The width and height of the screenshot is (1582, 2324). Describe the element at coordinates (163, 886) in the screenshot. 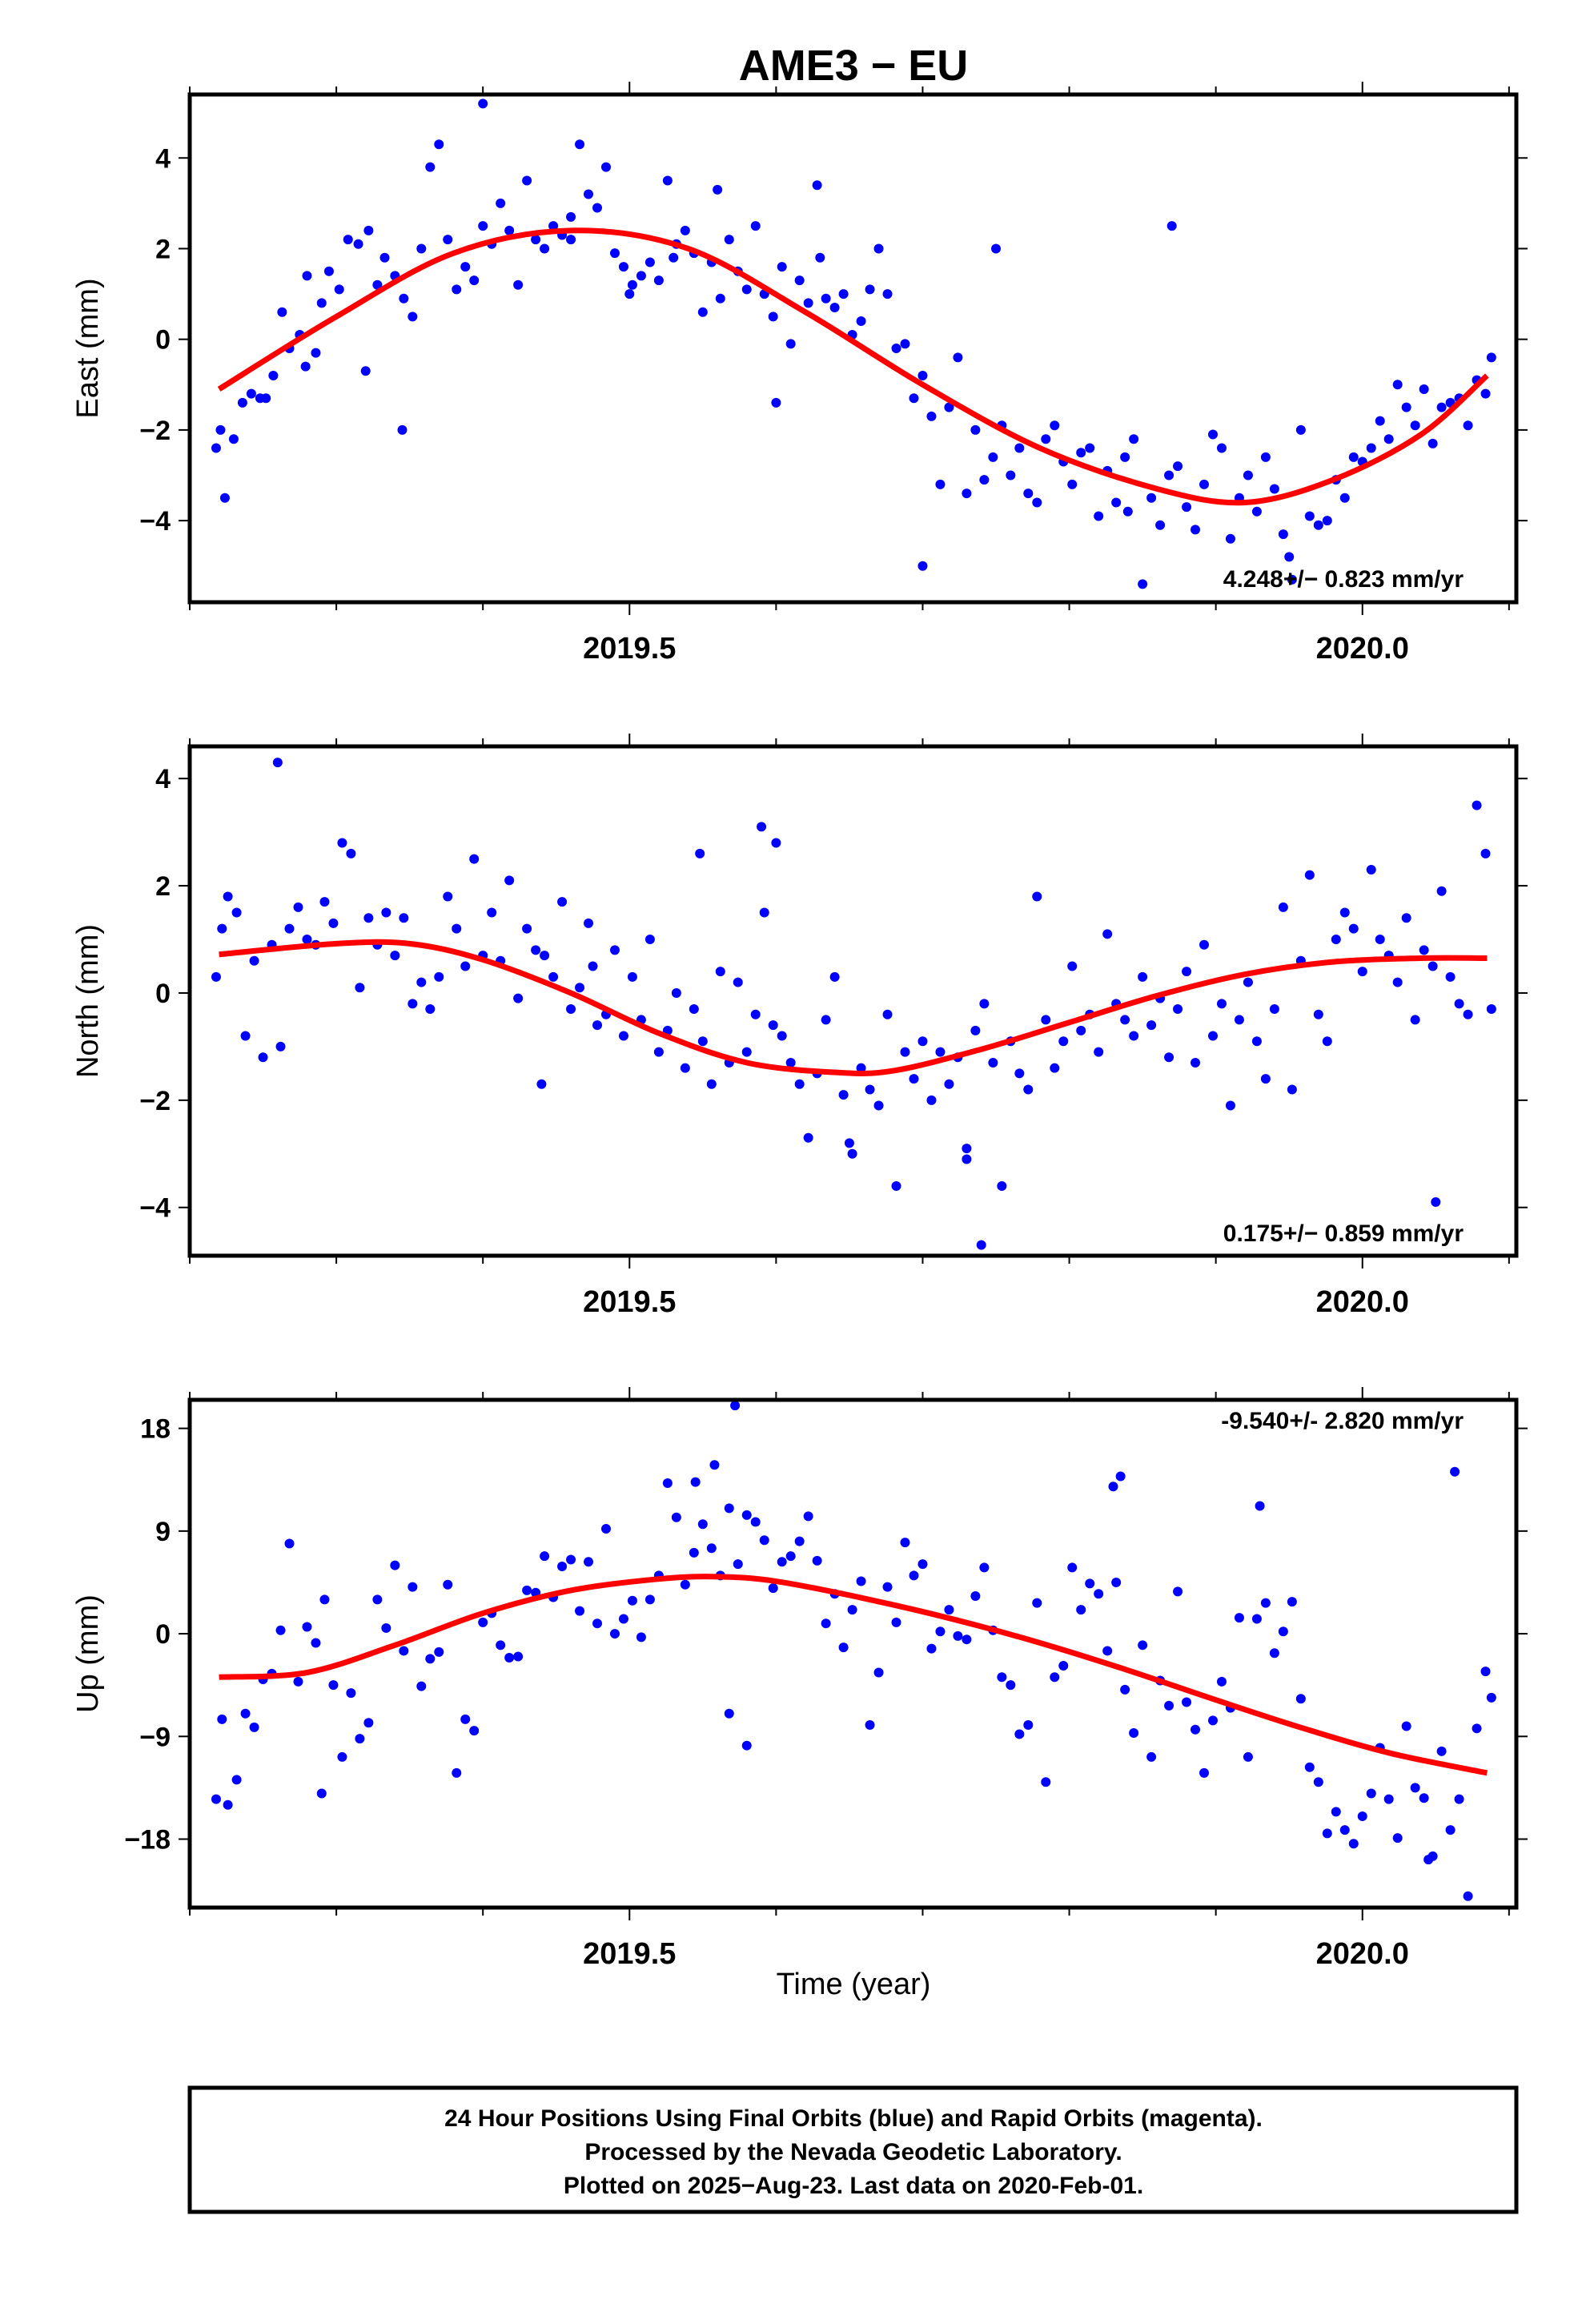

I see `y-tick-label: 2` at that location.